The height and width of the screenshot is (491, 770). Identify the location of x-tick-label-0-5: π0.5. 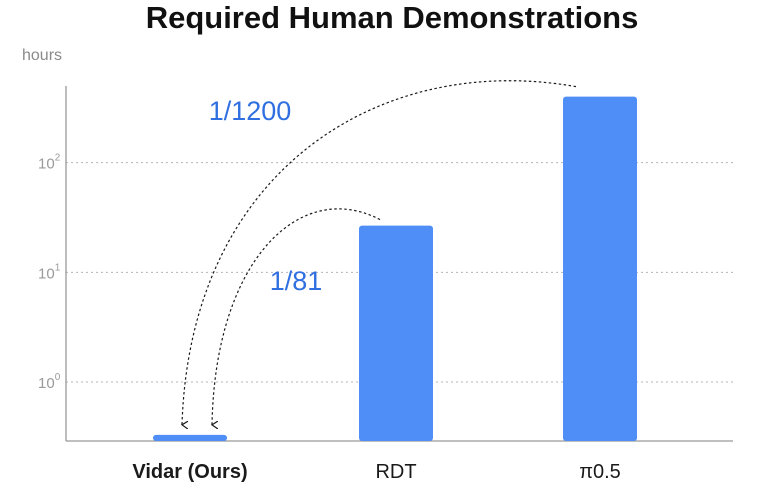
(600, 472).